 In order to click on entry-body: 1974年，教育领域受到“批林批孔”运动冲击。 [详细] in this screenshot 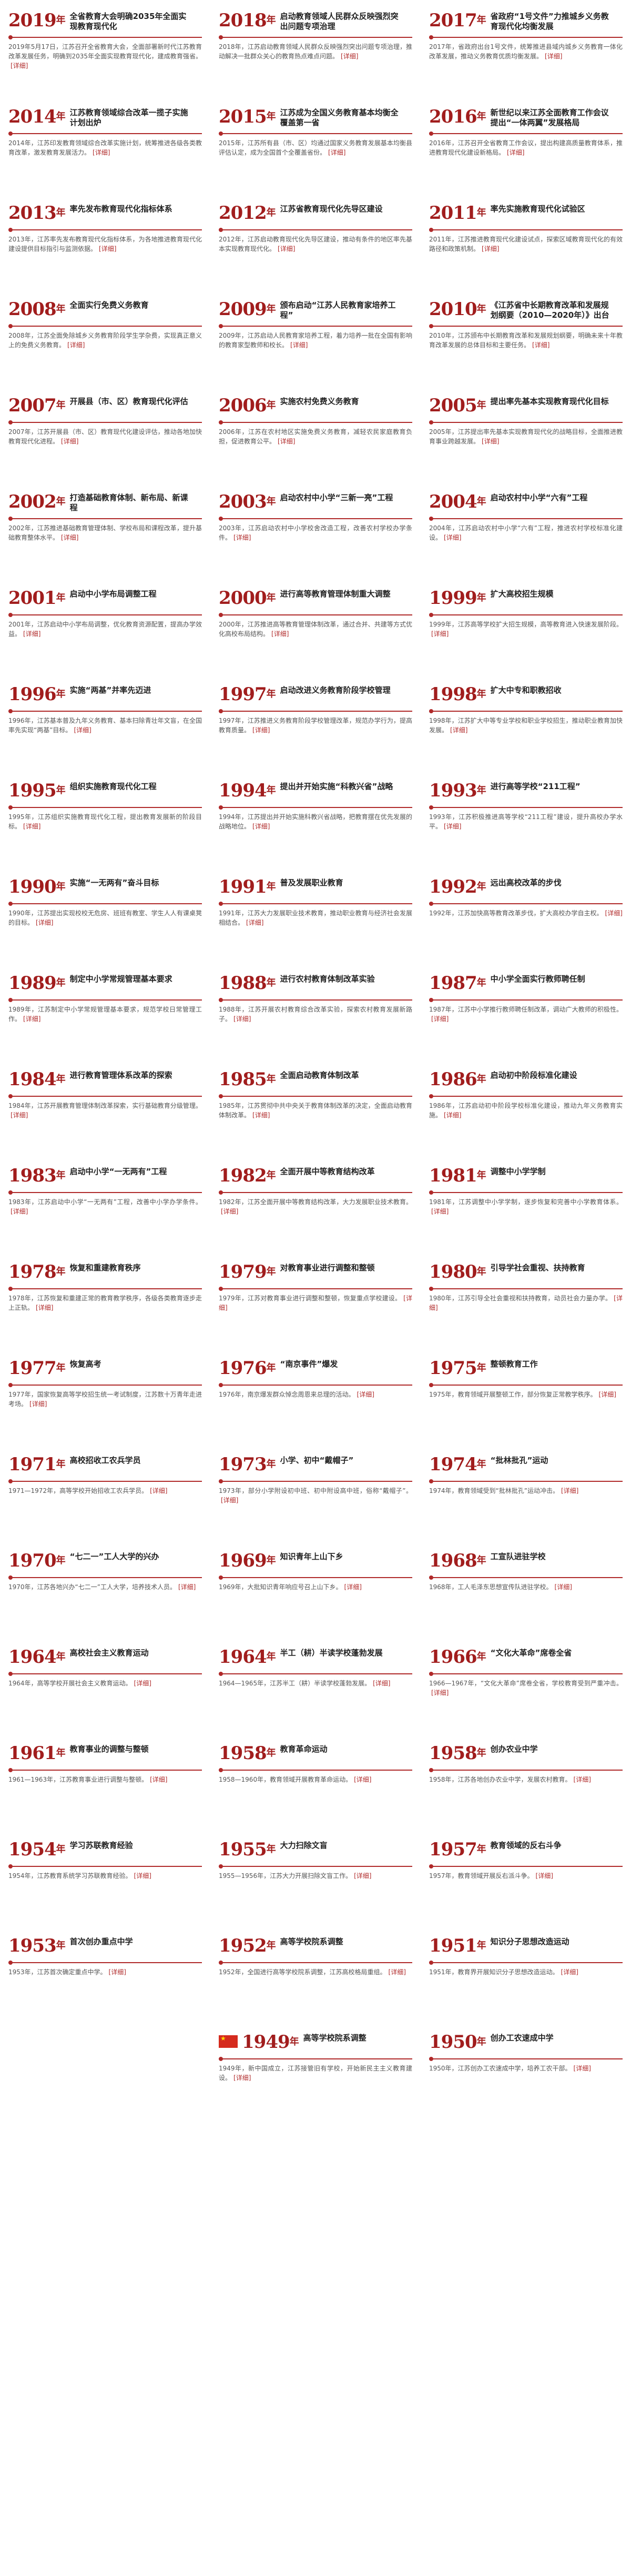, I will do `click(526, 1491)`.